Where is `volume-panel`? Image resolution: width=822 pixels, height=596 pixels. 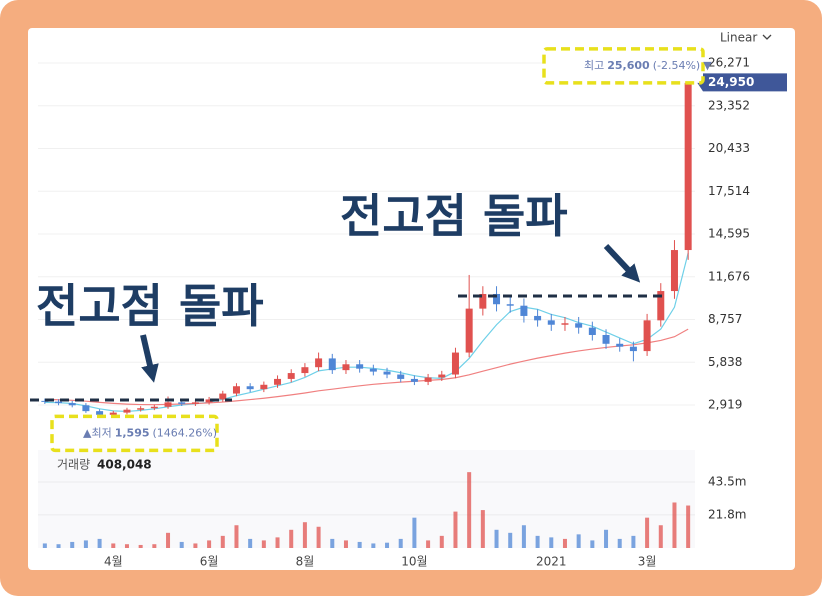
volume-panel is located at coordinates (366, 499).